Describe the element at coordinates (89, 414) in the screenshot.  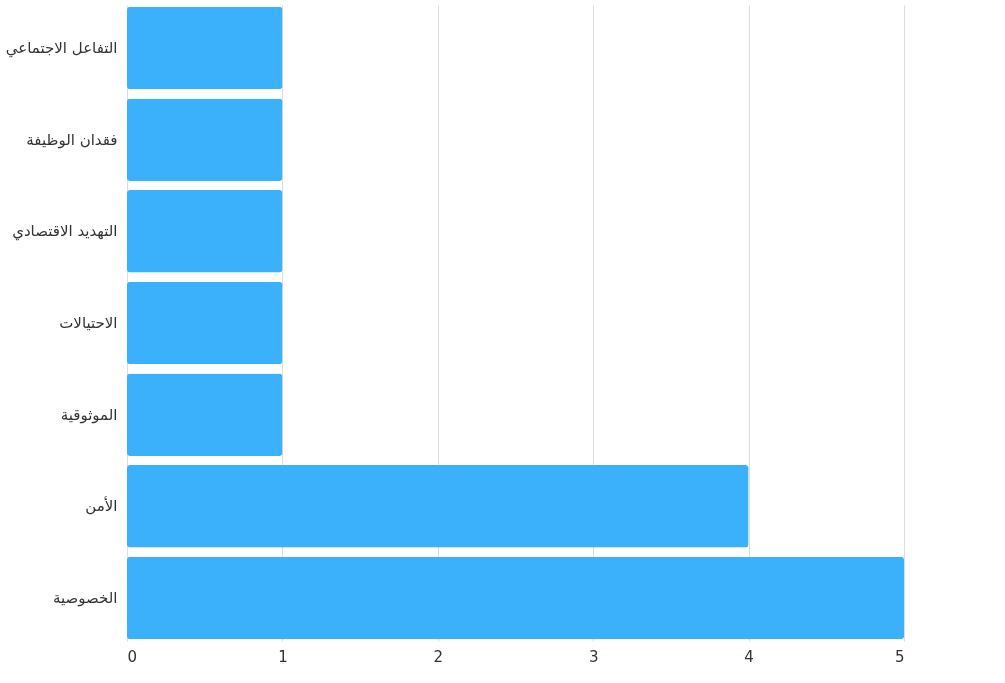
I see `y-tick-label: الموثوقية` at that location.